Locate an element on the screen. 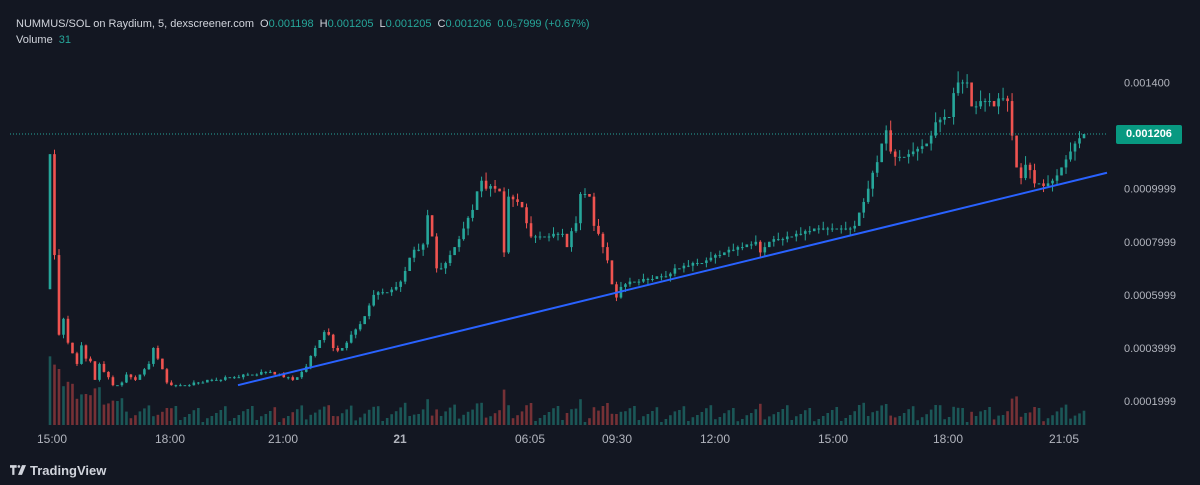 This screenshot has width=1200, height=485. price-tick-label: 0.0005999 is located at coordinates (1150, 296).